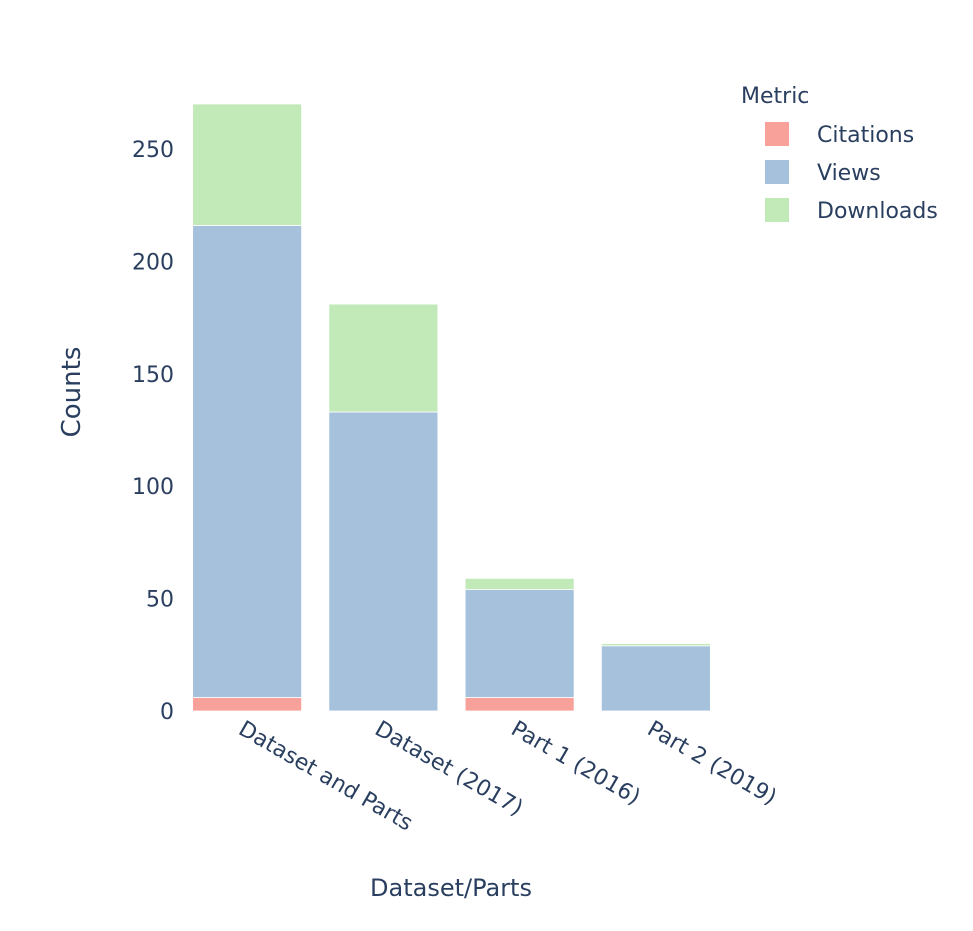 The width and height of the screenshot is (973, 931). I want to click on bar-downloads-dataset-and-parts, so click(247, 164).